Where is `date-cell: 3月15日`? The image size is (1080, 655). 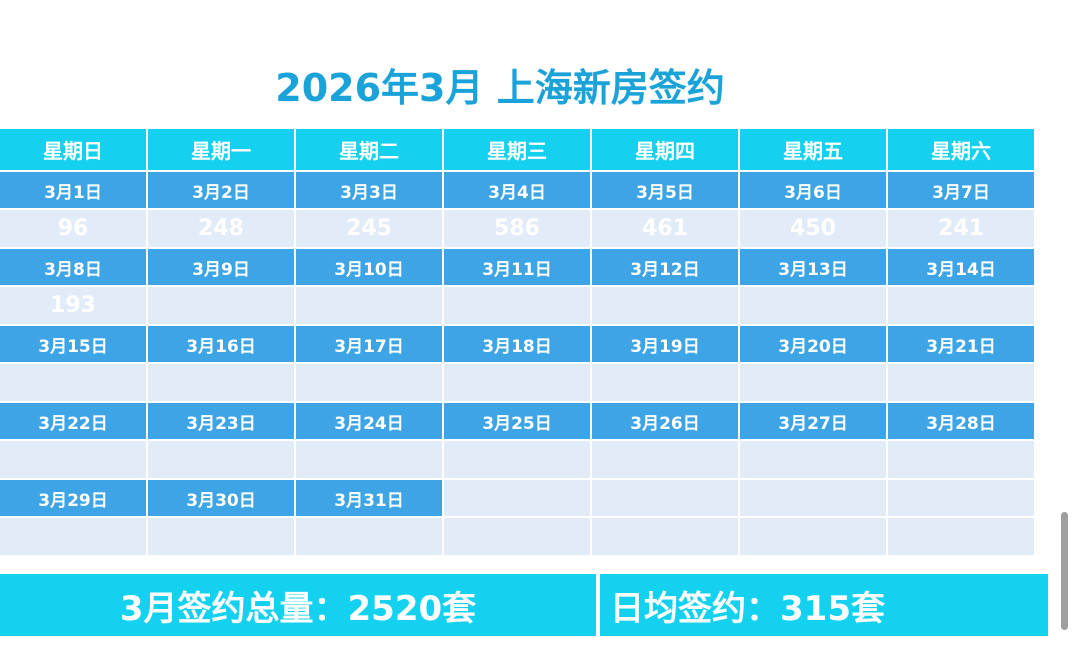
date-cell: 3月15日 is located at coordinates (73, 344).